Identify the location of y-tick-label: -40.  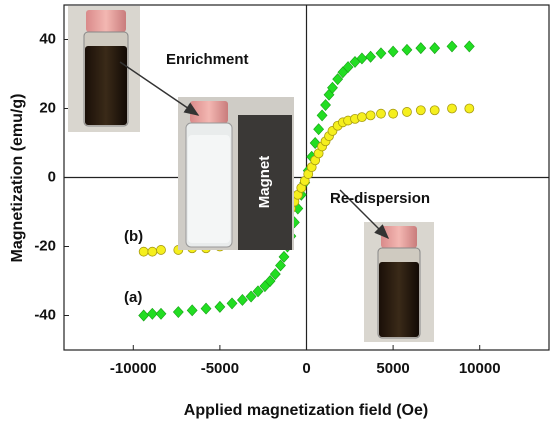
(45, 314).